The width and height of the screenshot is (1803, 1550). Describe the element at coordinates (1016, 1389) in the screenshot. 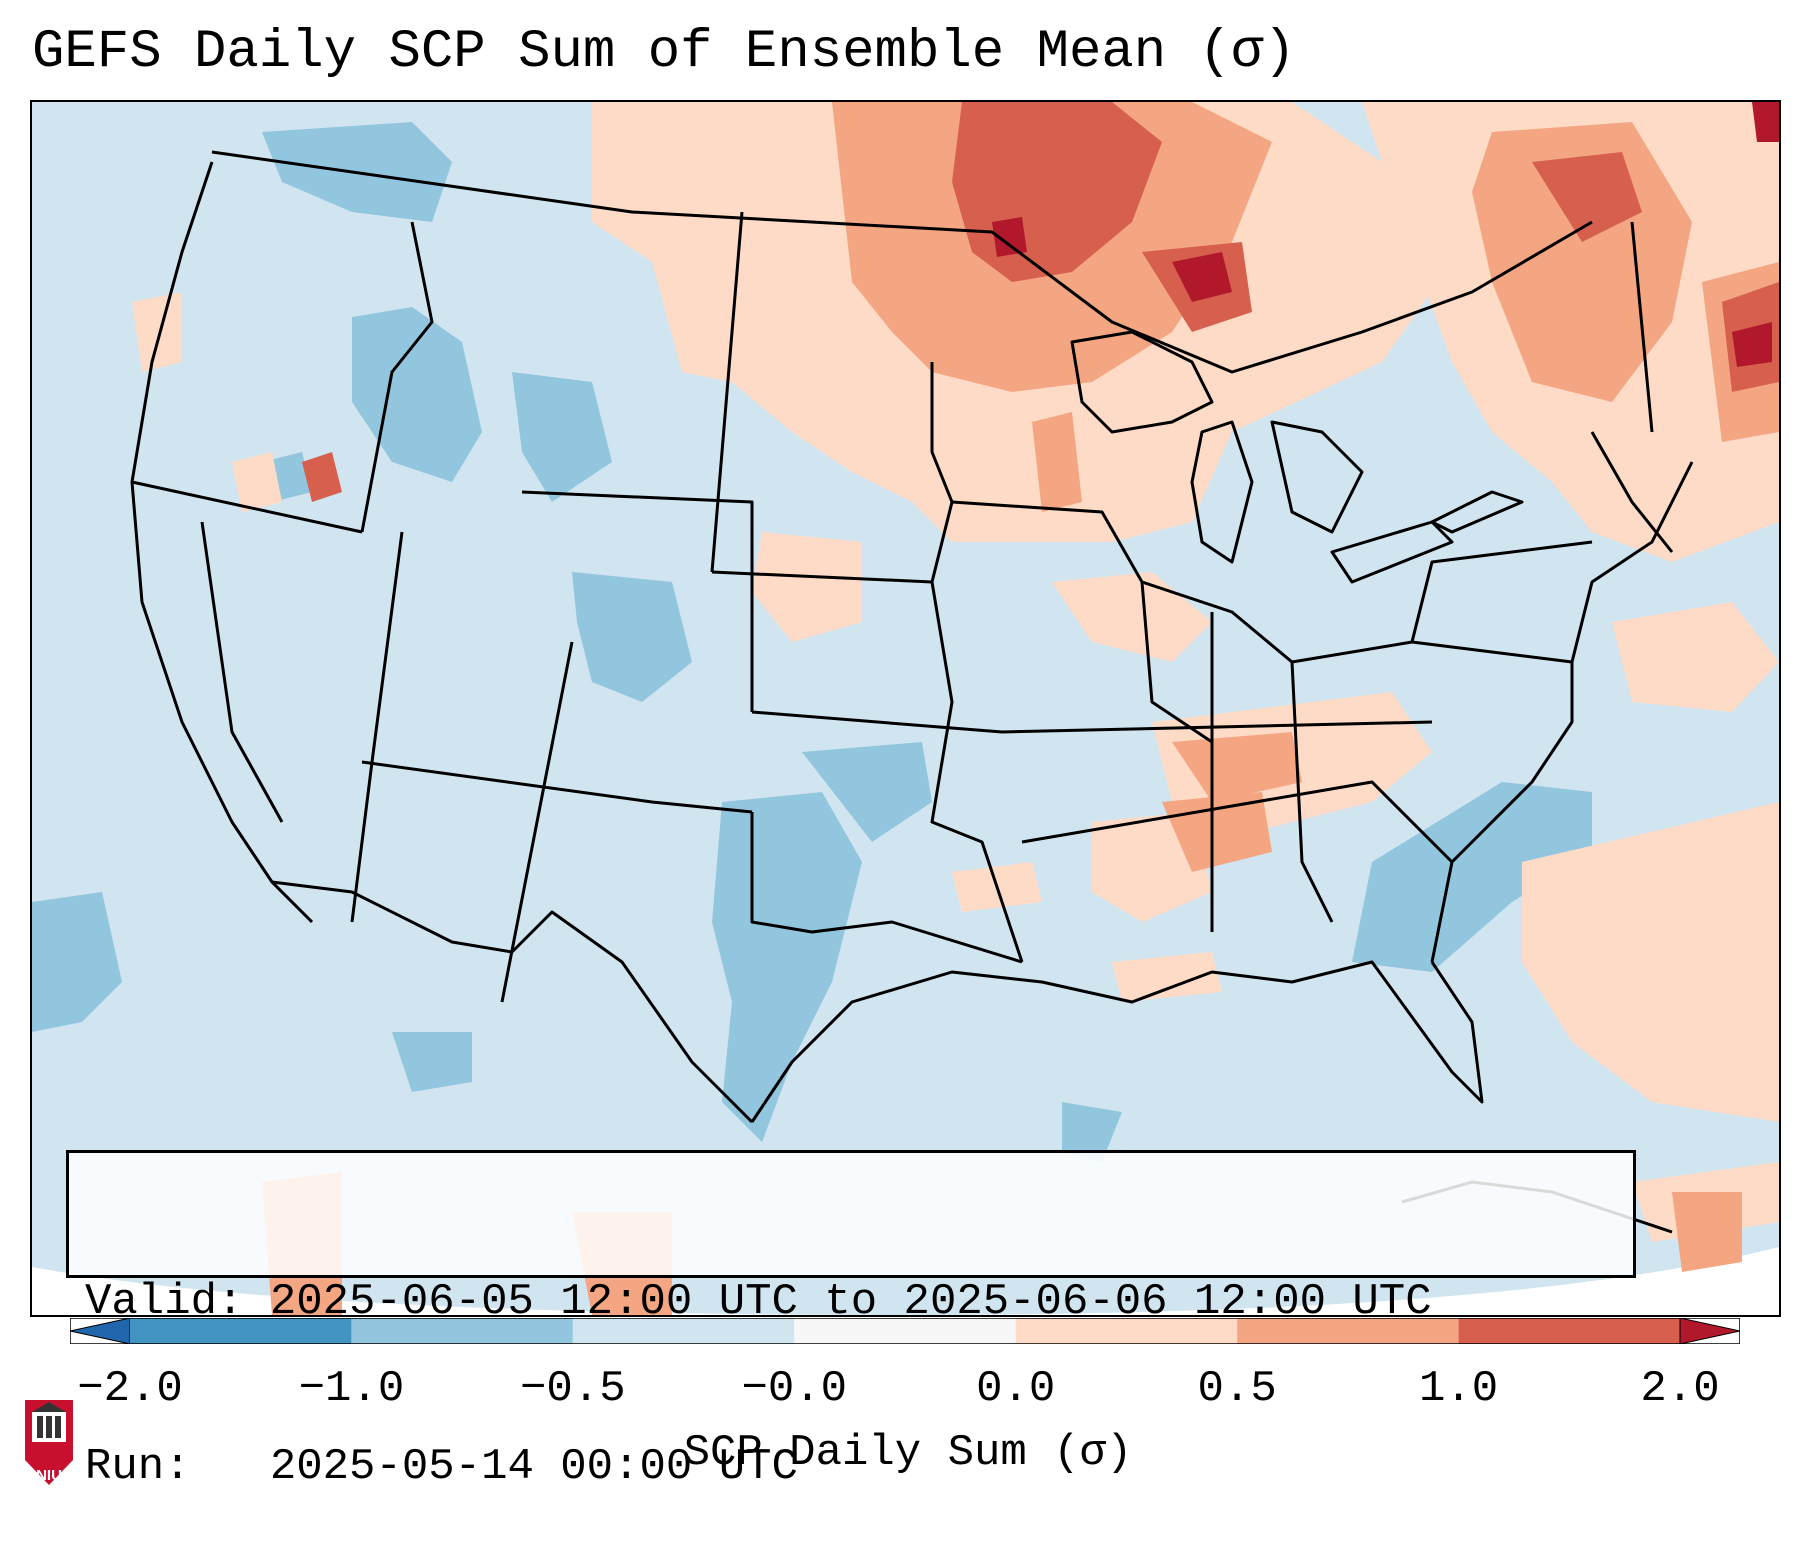

I see `colorbar-tick-label: 0.0` at that location.